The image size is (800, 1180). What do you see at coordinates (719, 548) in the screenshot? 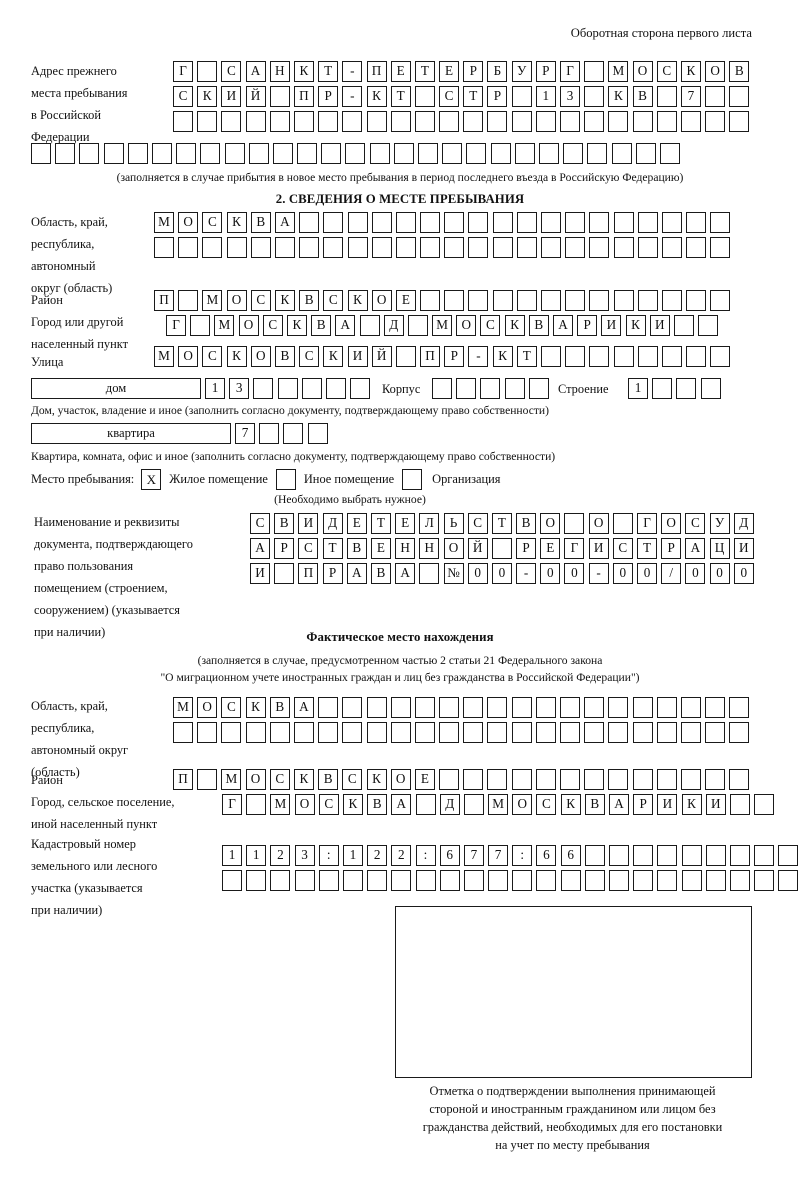
I see `char-cell: Ц` at bounding box center [719, 548].